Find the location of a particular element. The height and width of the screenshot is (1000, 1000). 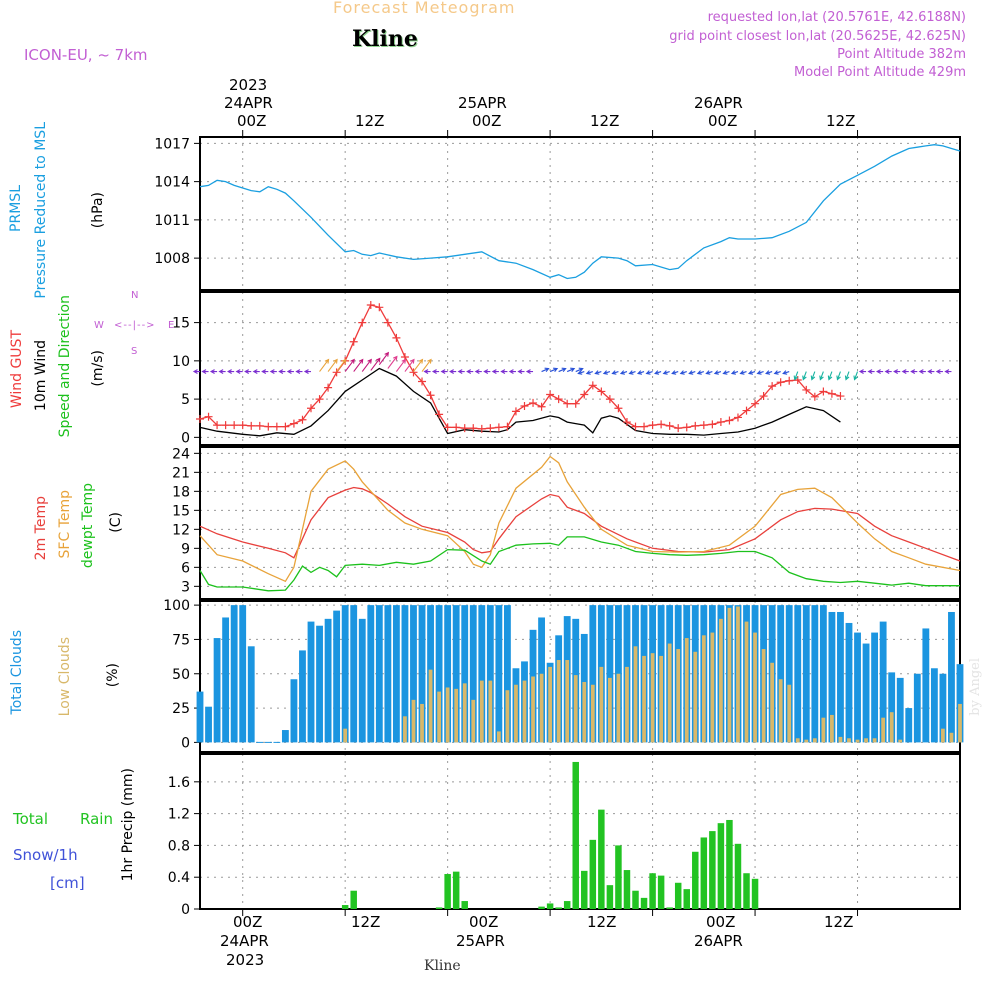

top-tick-0: 00Z is located at coordinates (252, 121).